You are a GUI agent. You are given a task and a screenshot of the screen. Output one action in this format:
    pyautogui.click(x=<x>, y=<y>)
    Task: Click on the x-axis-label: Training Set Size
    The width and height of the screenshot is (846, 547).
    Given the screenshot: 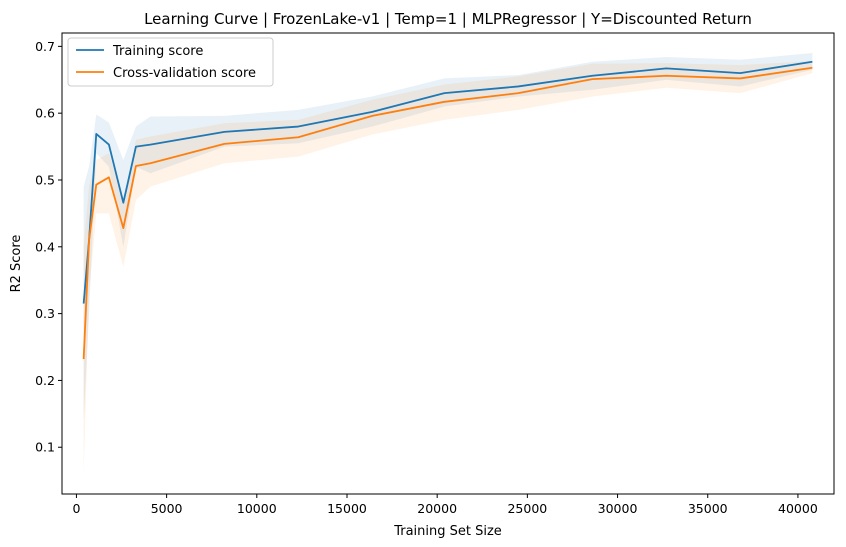 What is the action you would take?
    pyautogui.click(x=447, y=531)
    